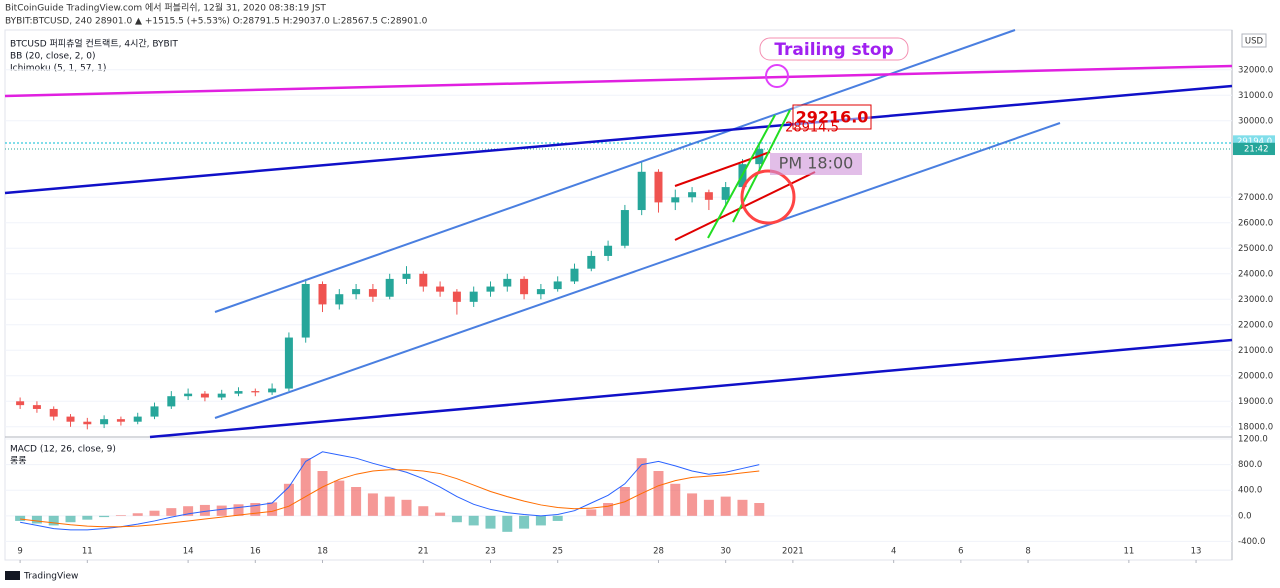  What do you see at coordinates (255, 552) in the screenshot?
I see `x-tick-label: 16` at bounding box center [255, 552].